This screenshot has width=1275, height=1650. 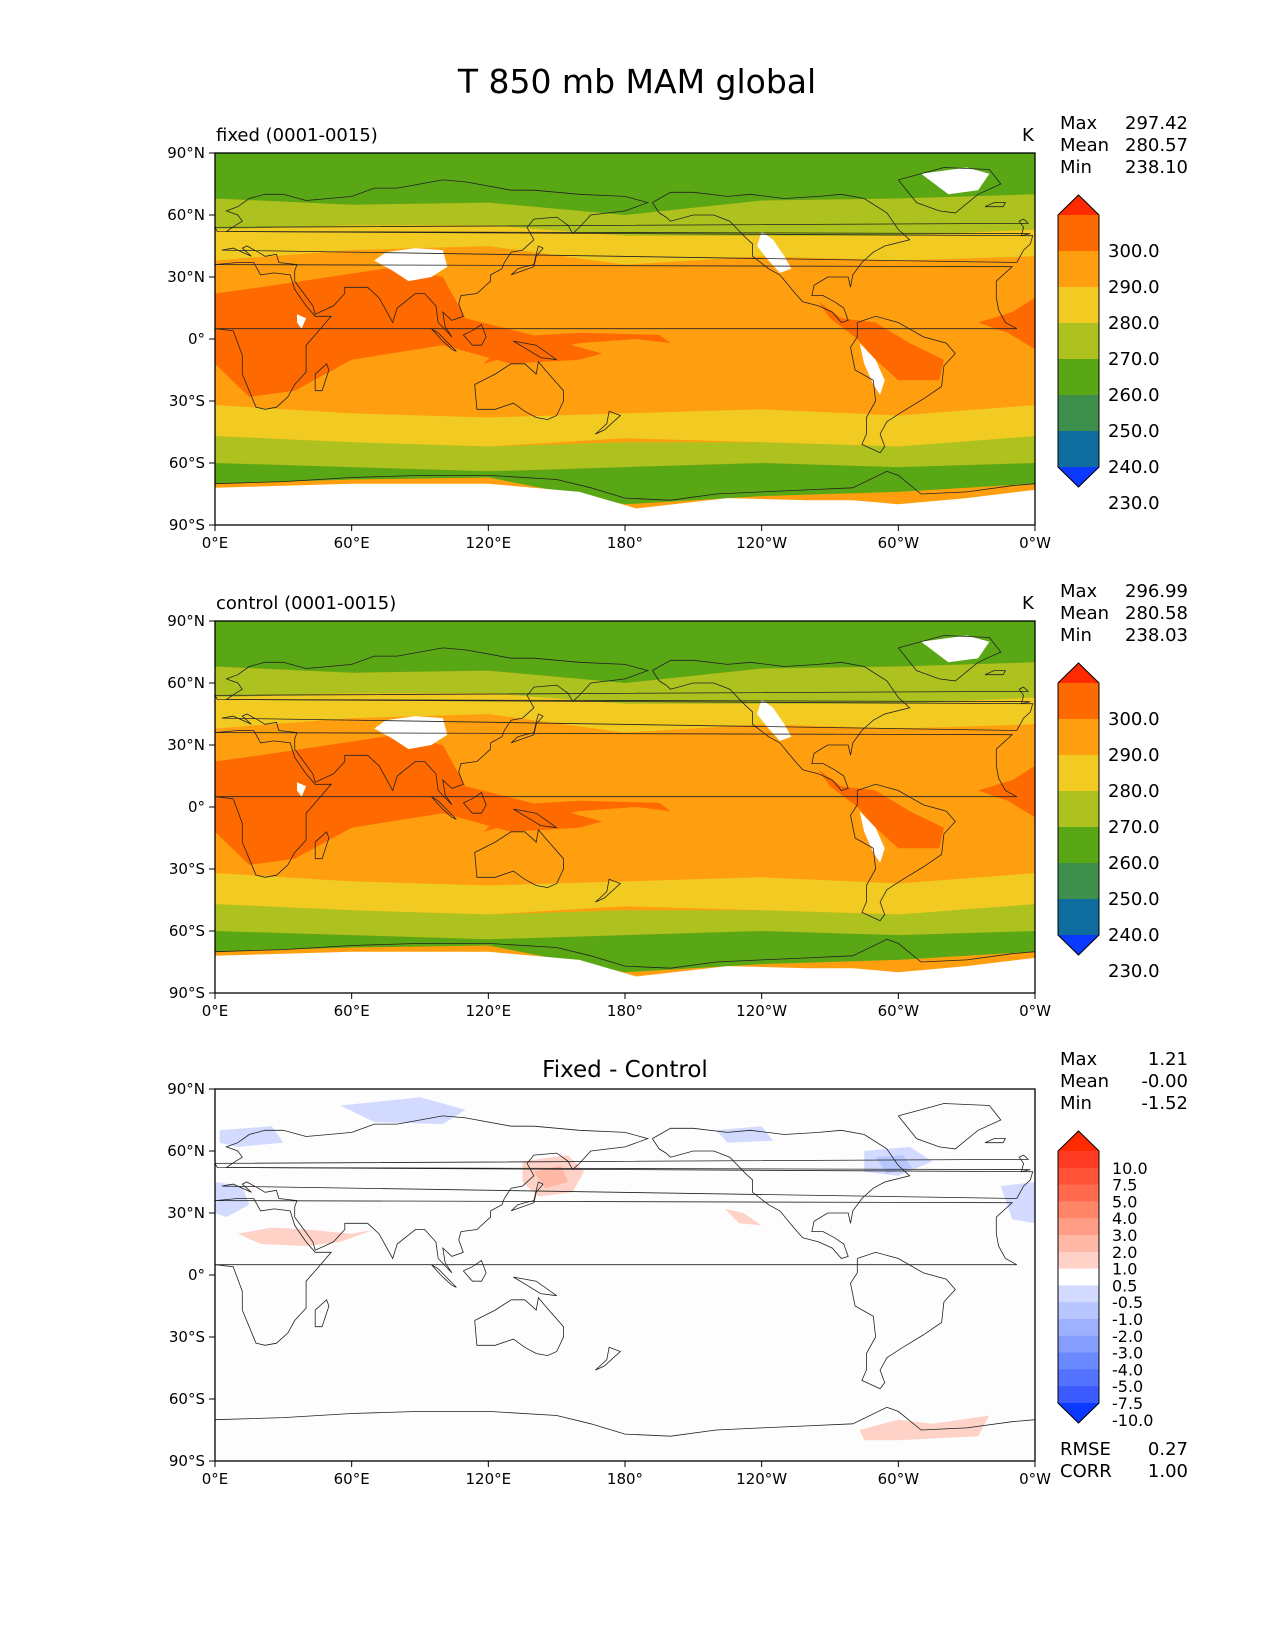 What do you see at coordinates (1134, 431) in the screenshot?
I see `colorbar-tick-label: 250.0` at bounding box center [1134, 431].